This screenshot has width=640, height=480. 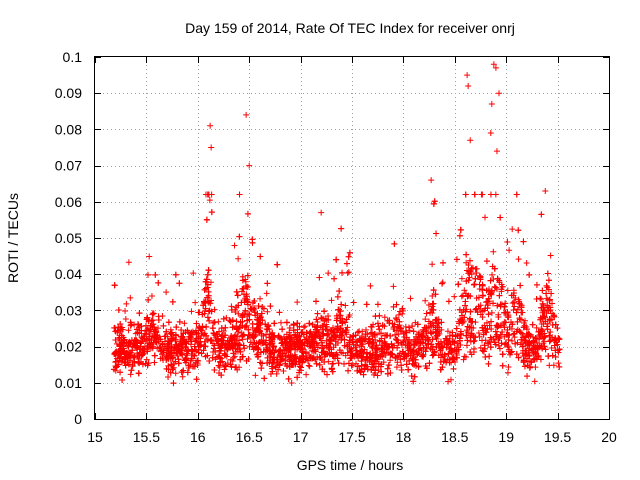 I want to click on y-axis-label: ROTI / TECUs, so click(x=13, y=238).